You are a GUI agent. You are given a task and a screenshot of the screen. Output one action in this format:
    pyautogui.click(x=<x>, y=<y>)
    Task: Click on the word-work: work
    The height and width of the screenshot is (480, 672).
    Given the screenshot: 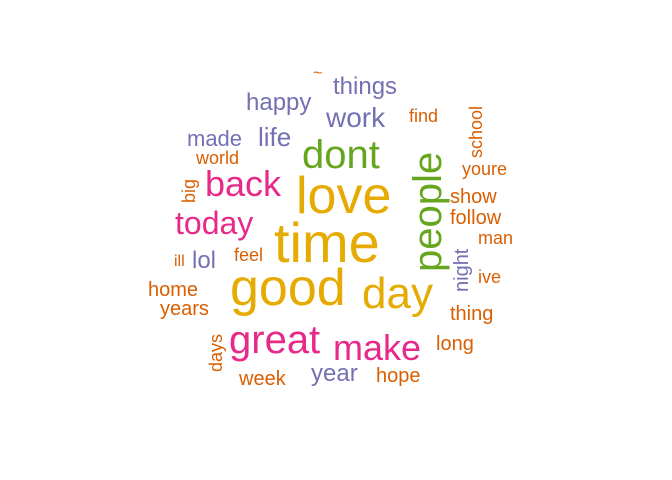 What is the action you would take?
    pyautogui.click(x=356, y=117)
    